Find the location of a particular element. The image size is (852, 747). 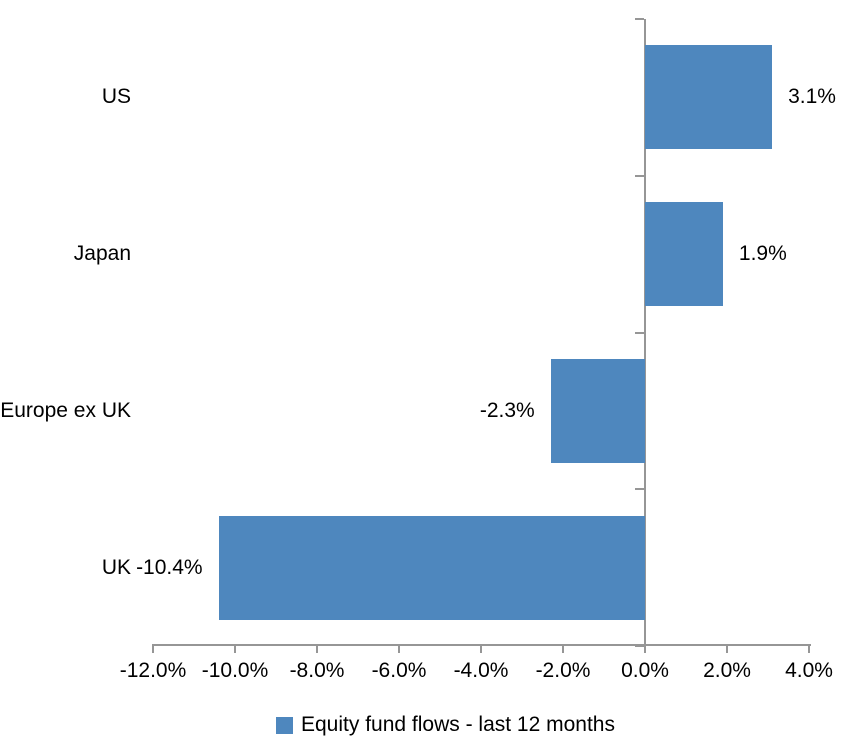

value-axis-line is located at coordinates (482, 645).